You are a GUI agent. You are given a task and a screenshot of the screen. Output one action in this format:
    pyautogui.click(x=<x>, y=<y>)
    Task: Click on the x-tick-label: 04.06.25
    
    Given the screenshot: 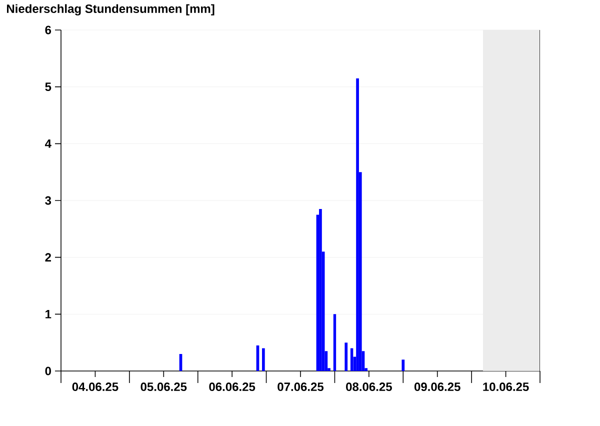 What is the action you would take?
    pyautogui.click(x=95, y=387)
    